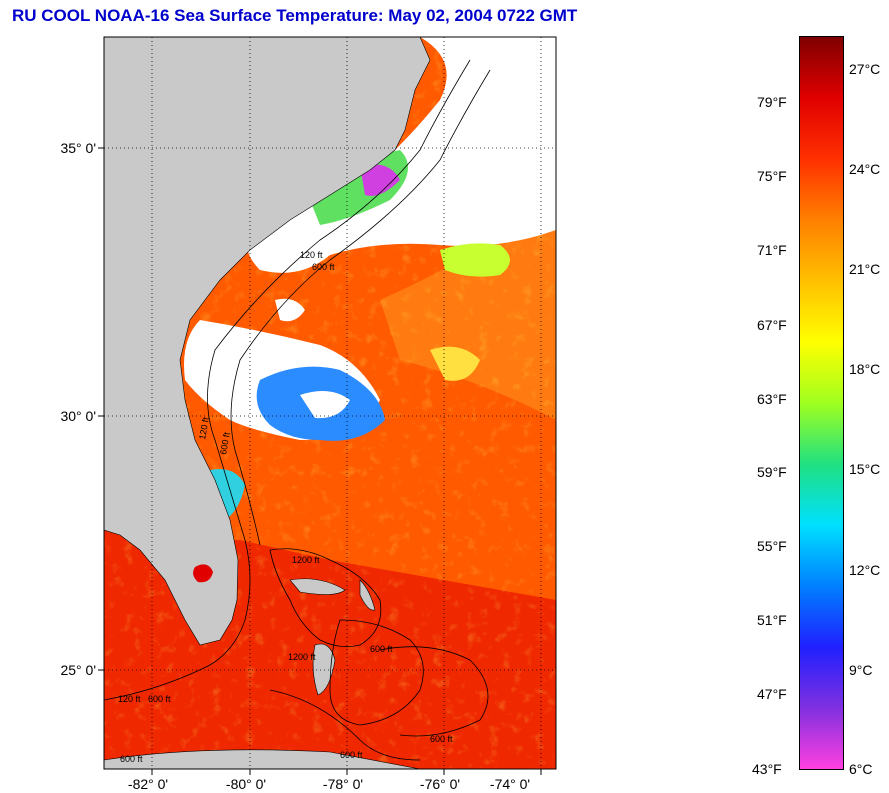 Image resolution: width=889 pixels, height=793 pixels. I want to click on lat-tick-label: 35° 0', so click(78, 148).